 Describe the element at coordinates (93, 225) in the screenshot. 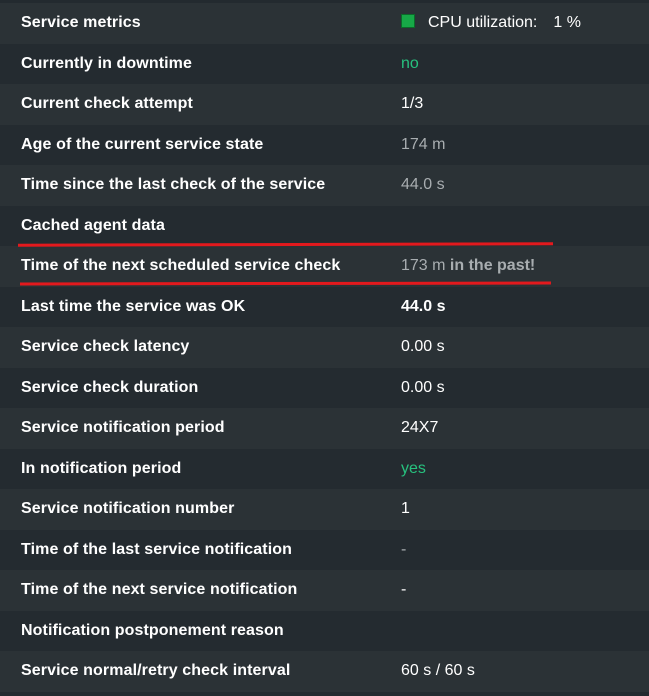

I see `row-label: Cached agent data` at that location.